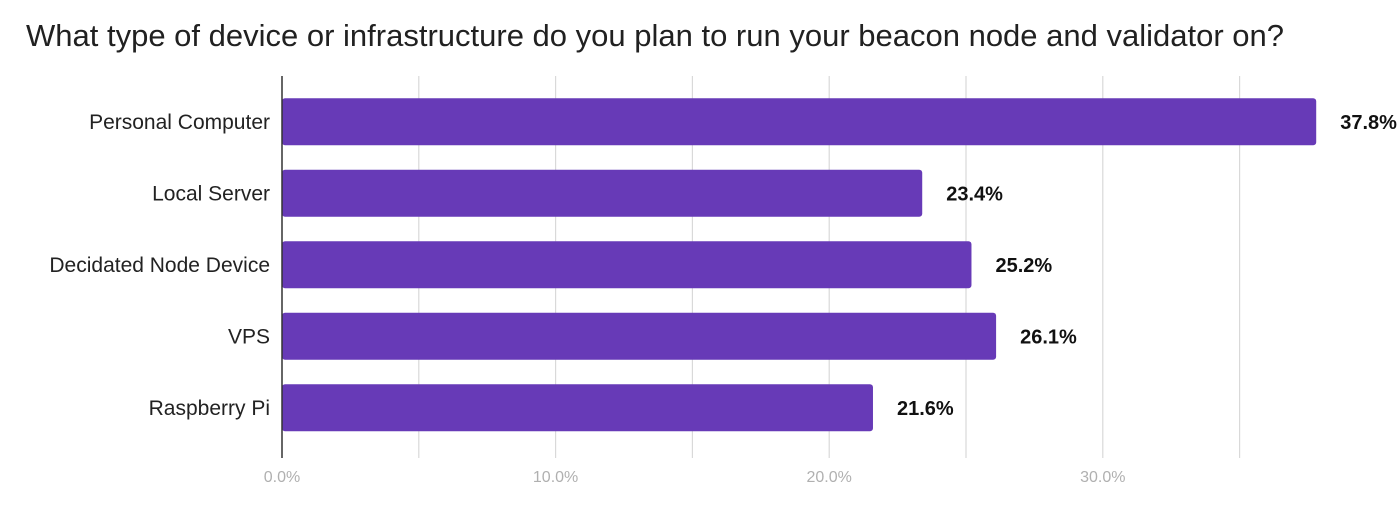  I want to click on category-label: VPS, so click(249, 336).